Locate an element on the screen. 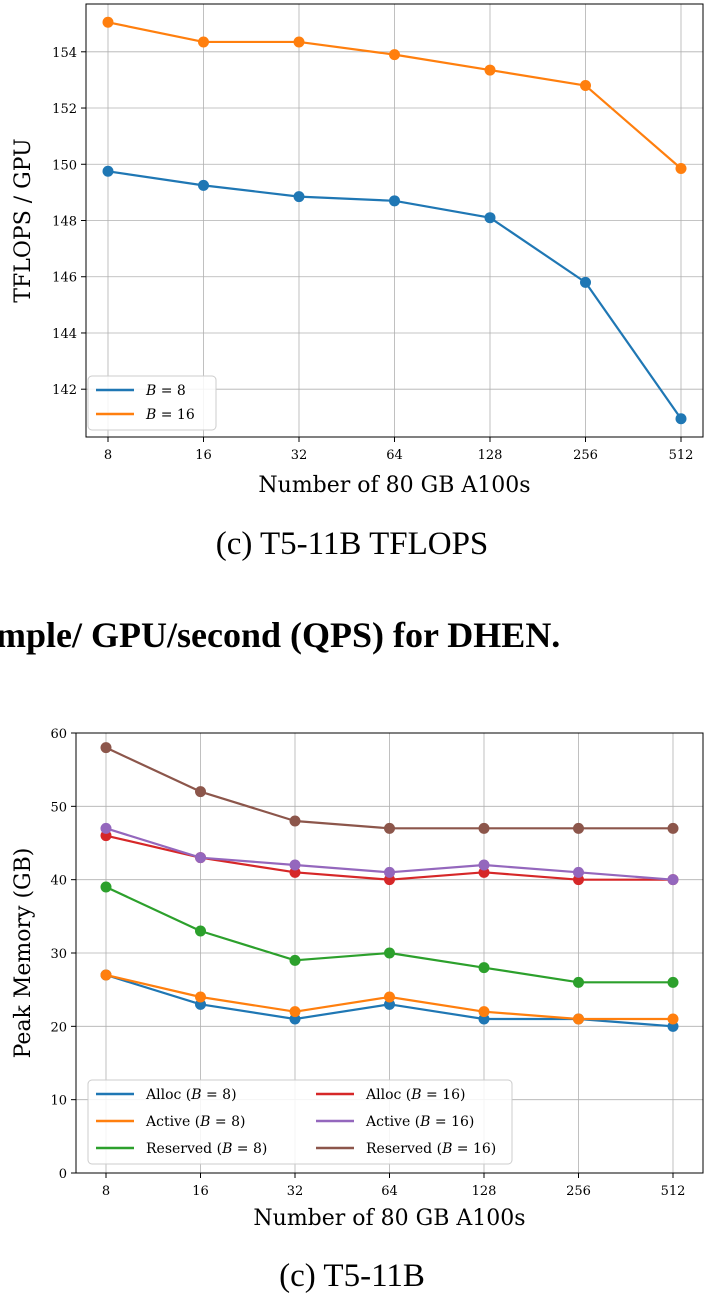 The height and width of the screenshot is (1312, 704). y-tick-label: 30 is located at coordinates (58, 954).